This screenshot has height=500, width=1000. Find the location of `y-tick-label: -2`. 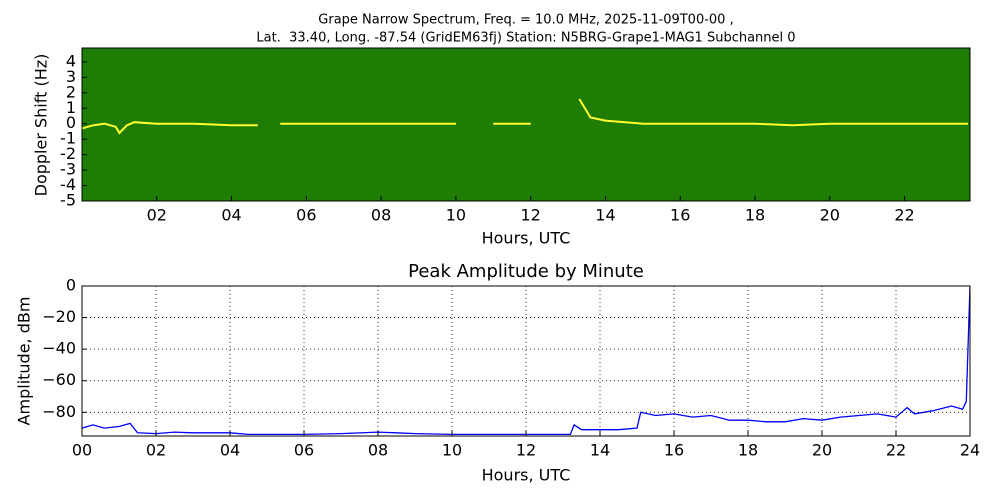

y-tick-label: -2 is located at coordinates (68, 153).